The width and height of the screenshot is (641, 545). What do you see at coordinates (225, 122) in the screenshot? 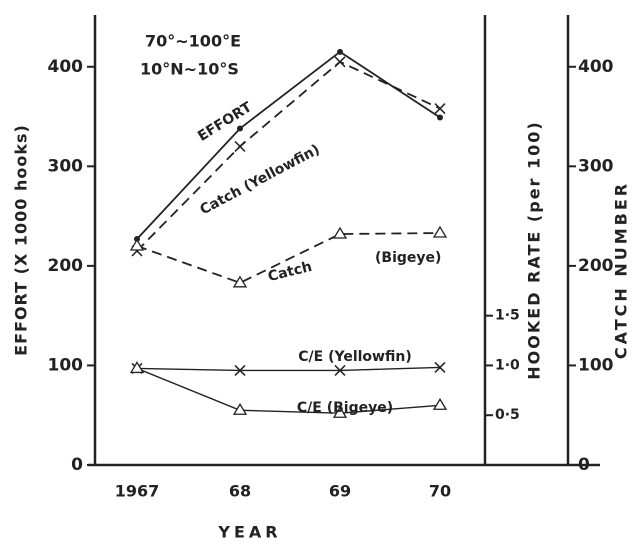
I see `series-label: EFFORT` at bounding box center [225, 122].